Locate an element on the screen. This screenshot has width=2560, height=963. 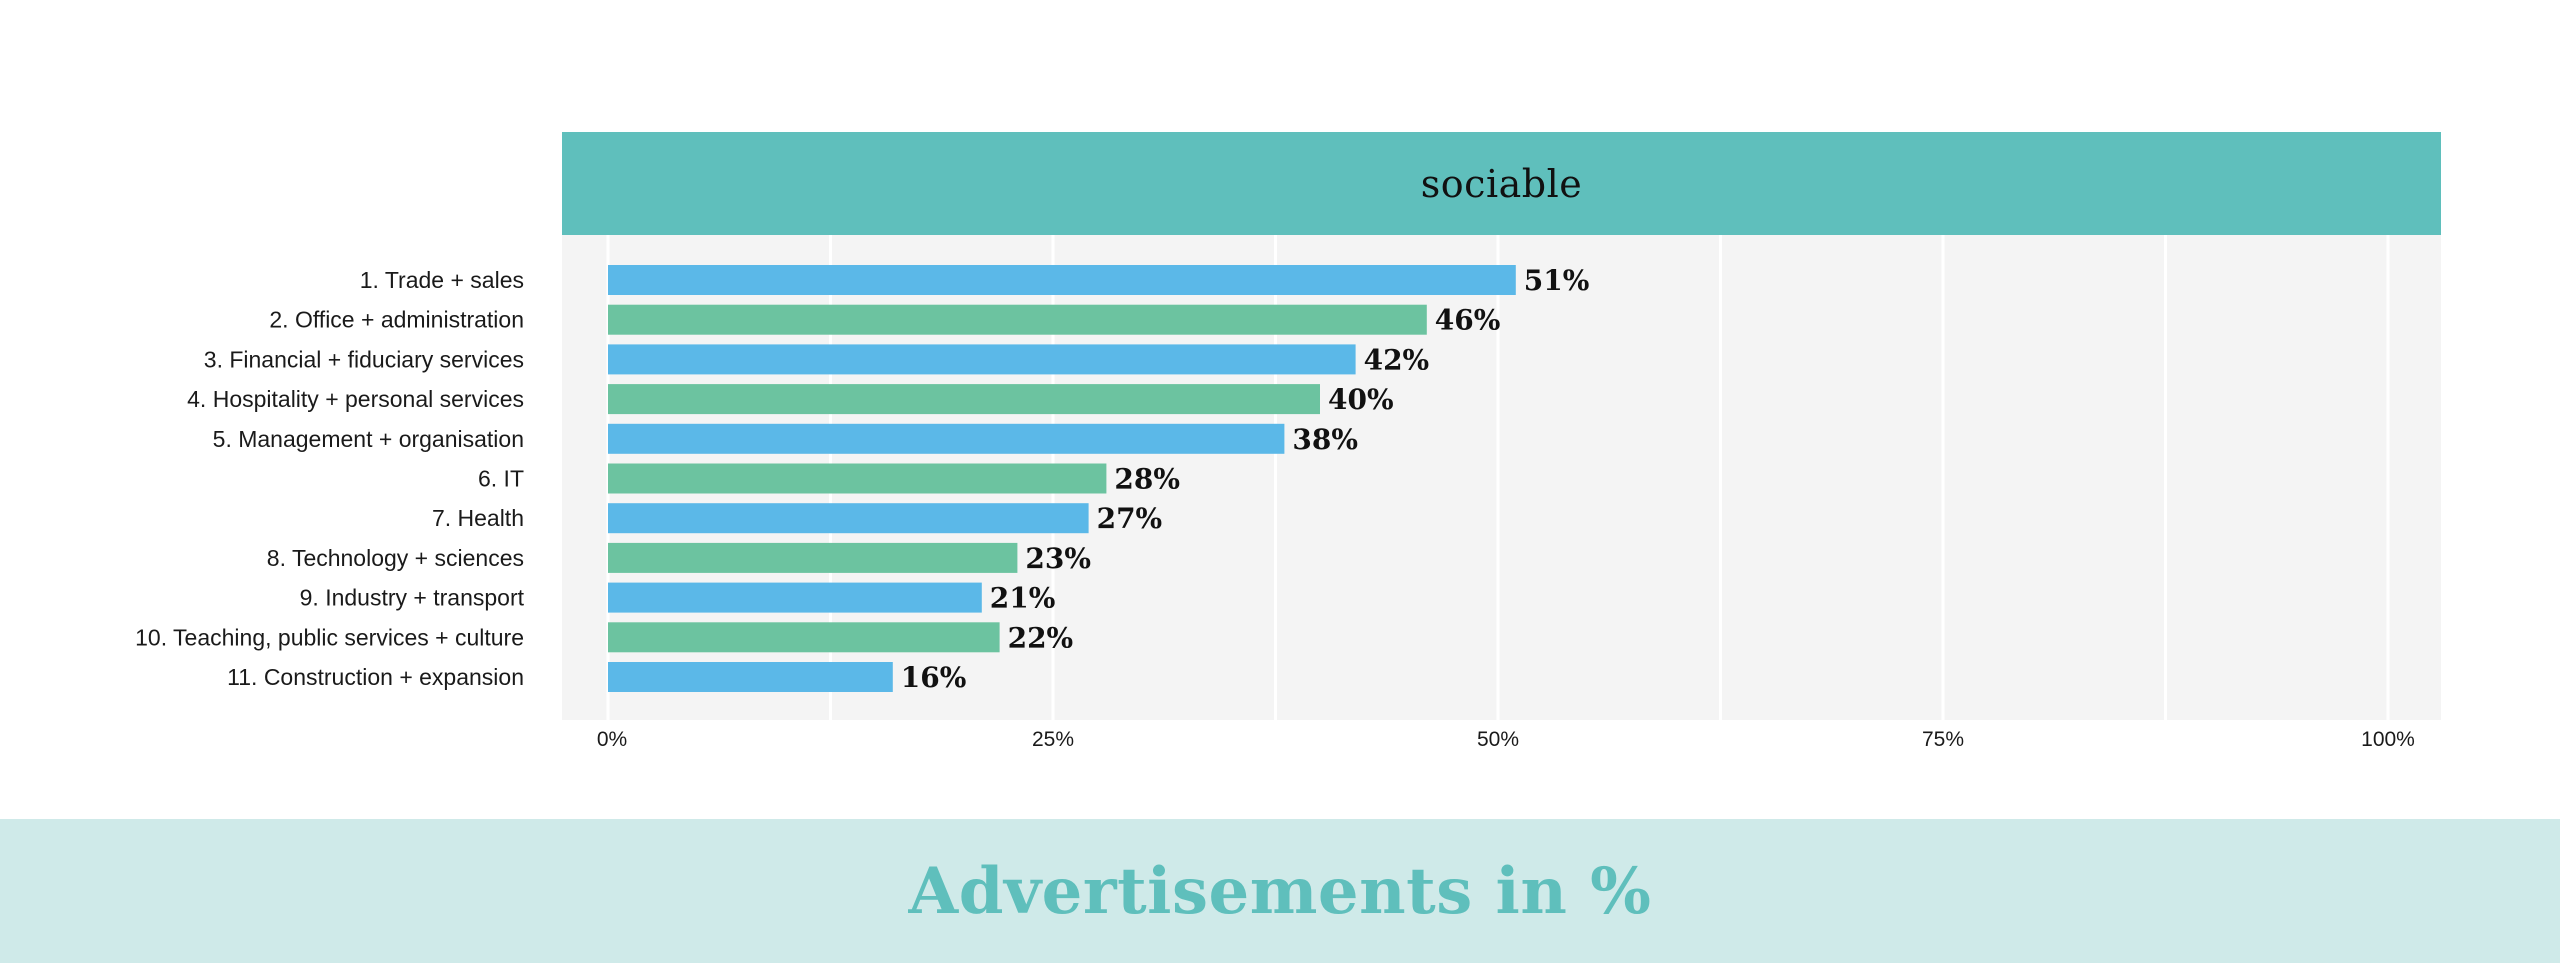
value-label: 42% is located at coordinates (1397, 359).